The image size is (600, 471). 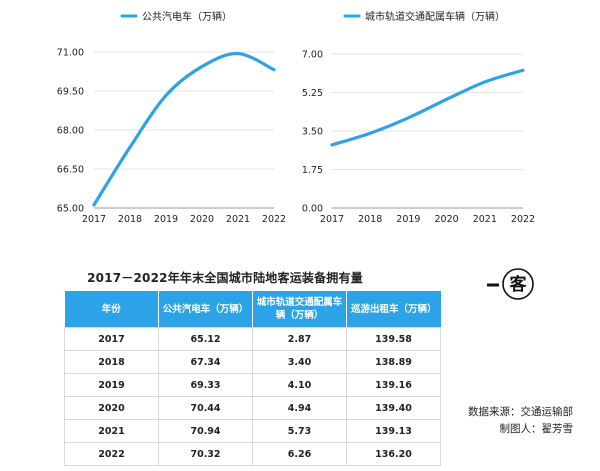 What do you see at coordinates (111, 309) in the screenshot?
I see `header-year: 年份` at bounding box center [111, 309].